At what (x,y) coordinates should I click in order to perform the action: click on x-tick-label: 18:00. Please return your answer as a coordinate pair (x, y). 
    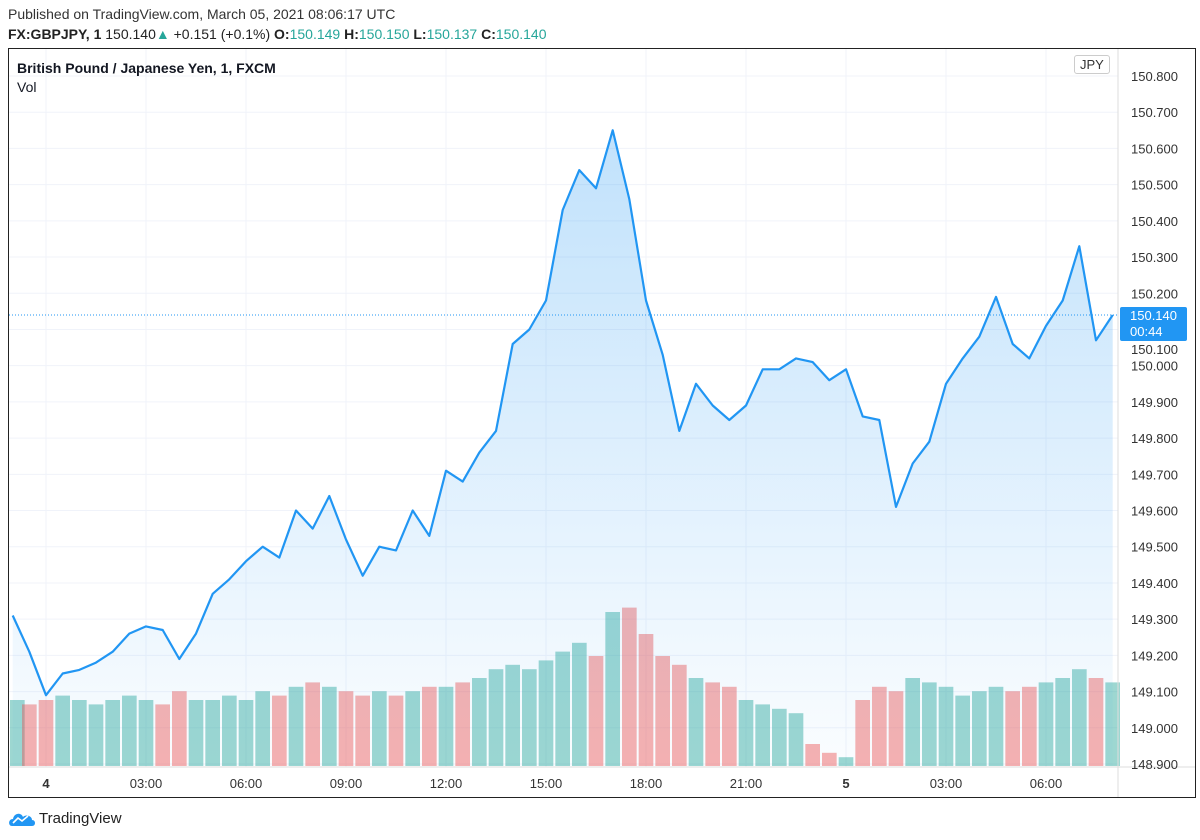
    Looking at the image, I should click on (646, 783).